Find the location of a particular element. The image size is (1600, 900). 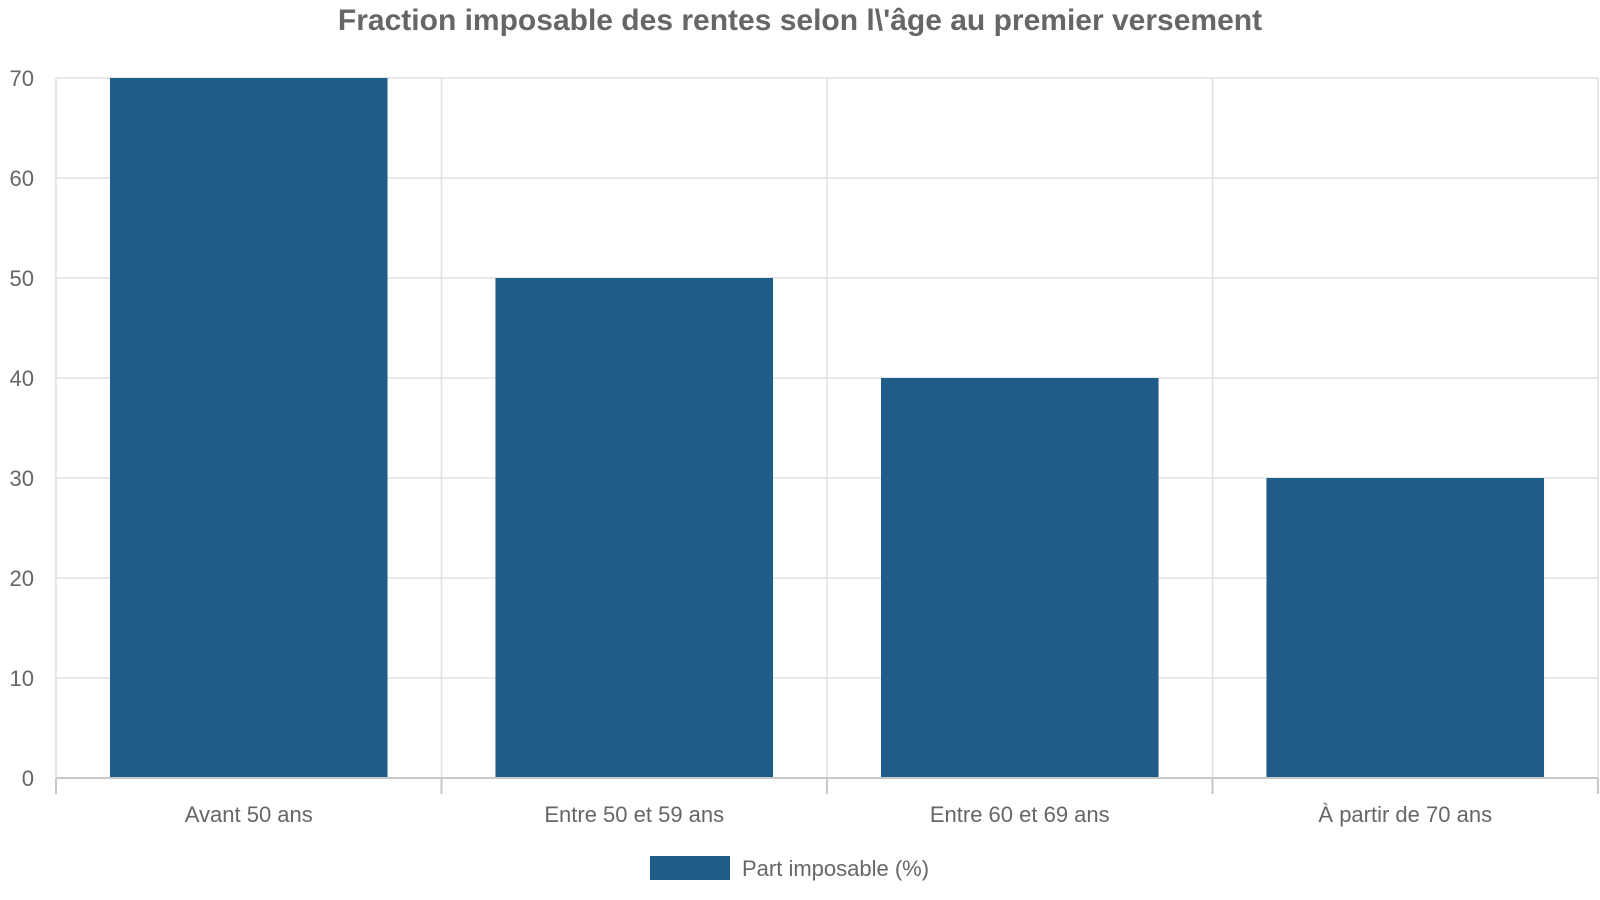

legend-swatch is located at coordinates (690, 868).